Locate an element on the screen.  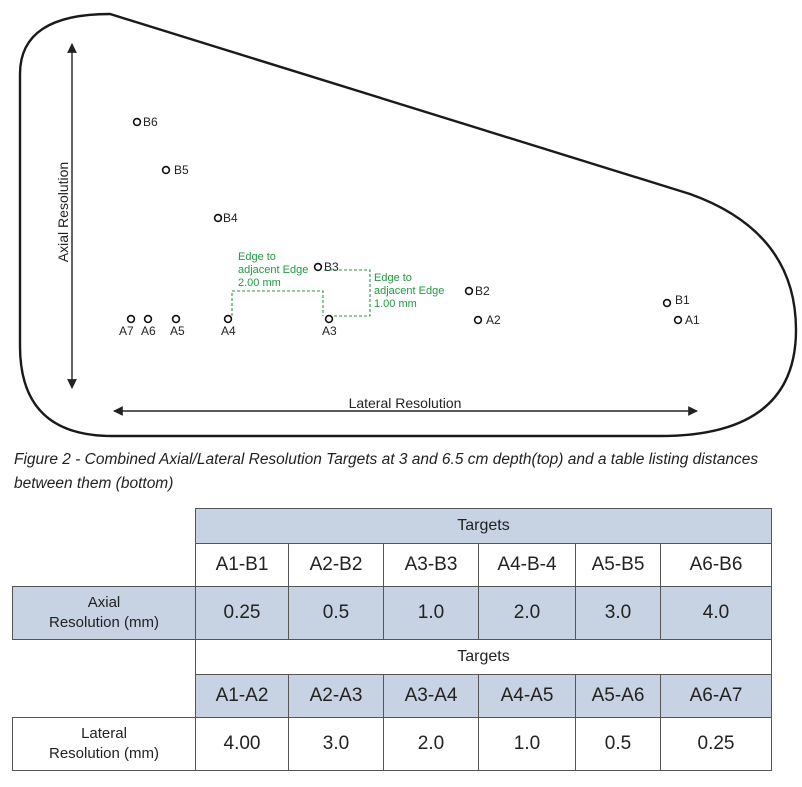
lateral-edge-bracket is located at coordinates (277, 303).